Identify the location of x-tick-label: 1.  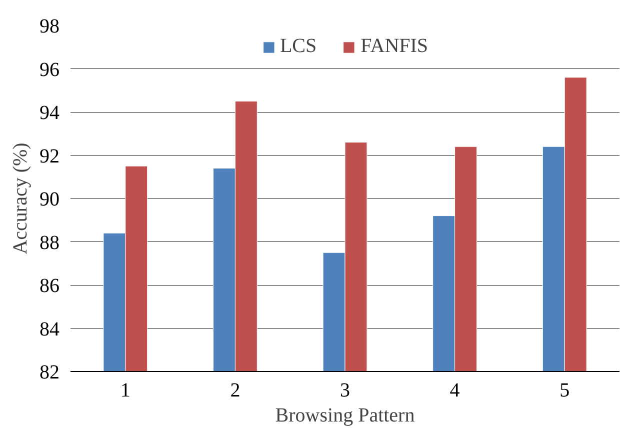
(125, 391).